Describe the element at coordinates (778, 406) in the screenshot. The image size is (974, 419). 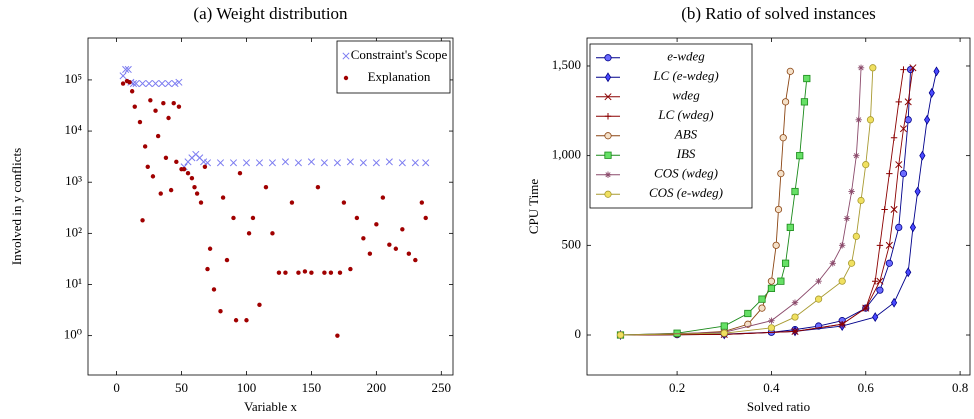
I see `x-axis-label: Solved ratio` at that location.